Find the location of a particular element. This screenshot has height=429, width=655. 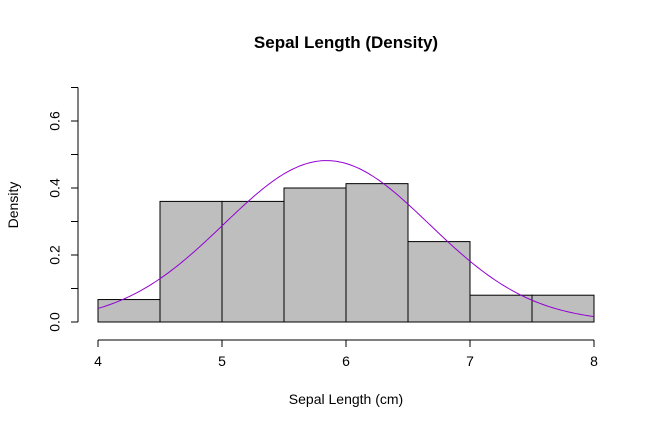

y-axis-label: Density is located at coordinates (13, 205).